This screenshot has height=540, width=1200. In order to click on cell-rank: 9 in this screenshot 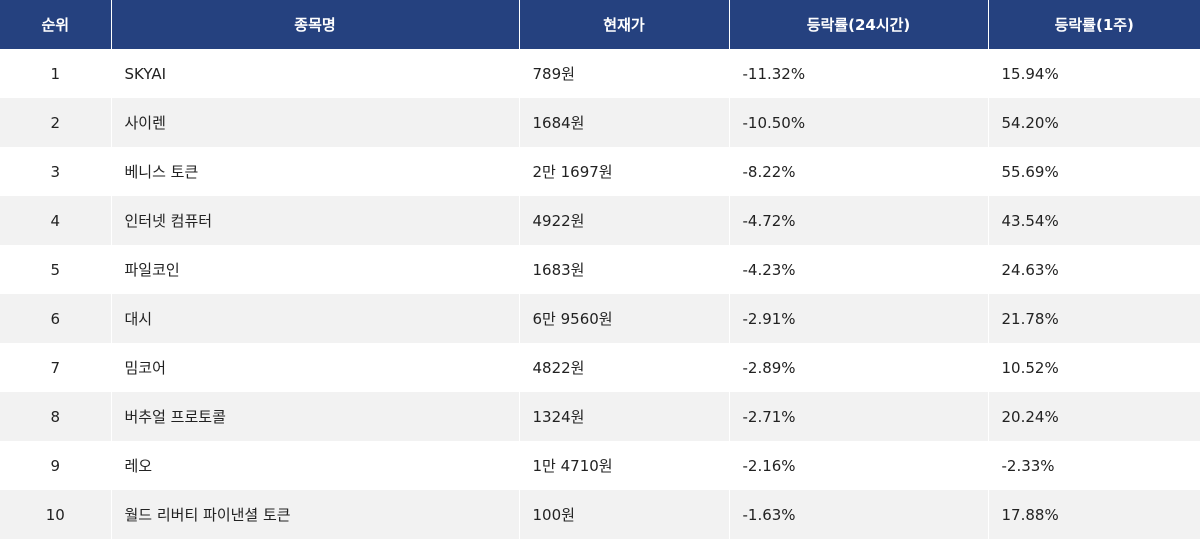, I will do `click(55, 465)`.